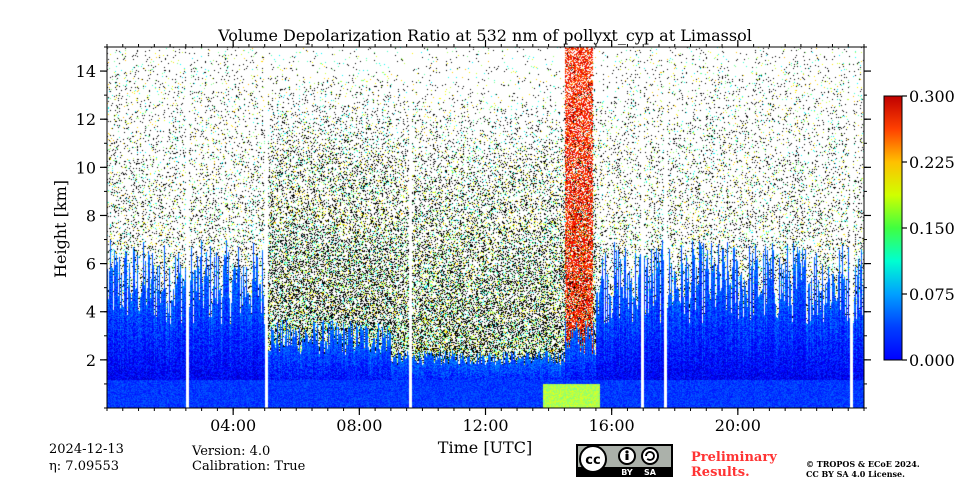 The width and height of the screenshot is (960, 480). Describe the element at coordinates (233, 425) in the screenshot. I see `x-tick-label: 04:00` at that location.